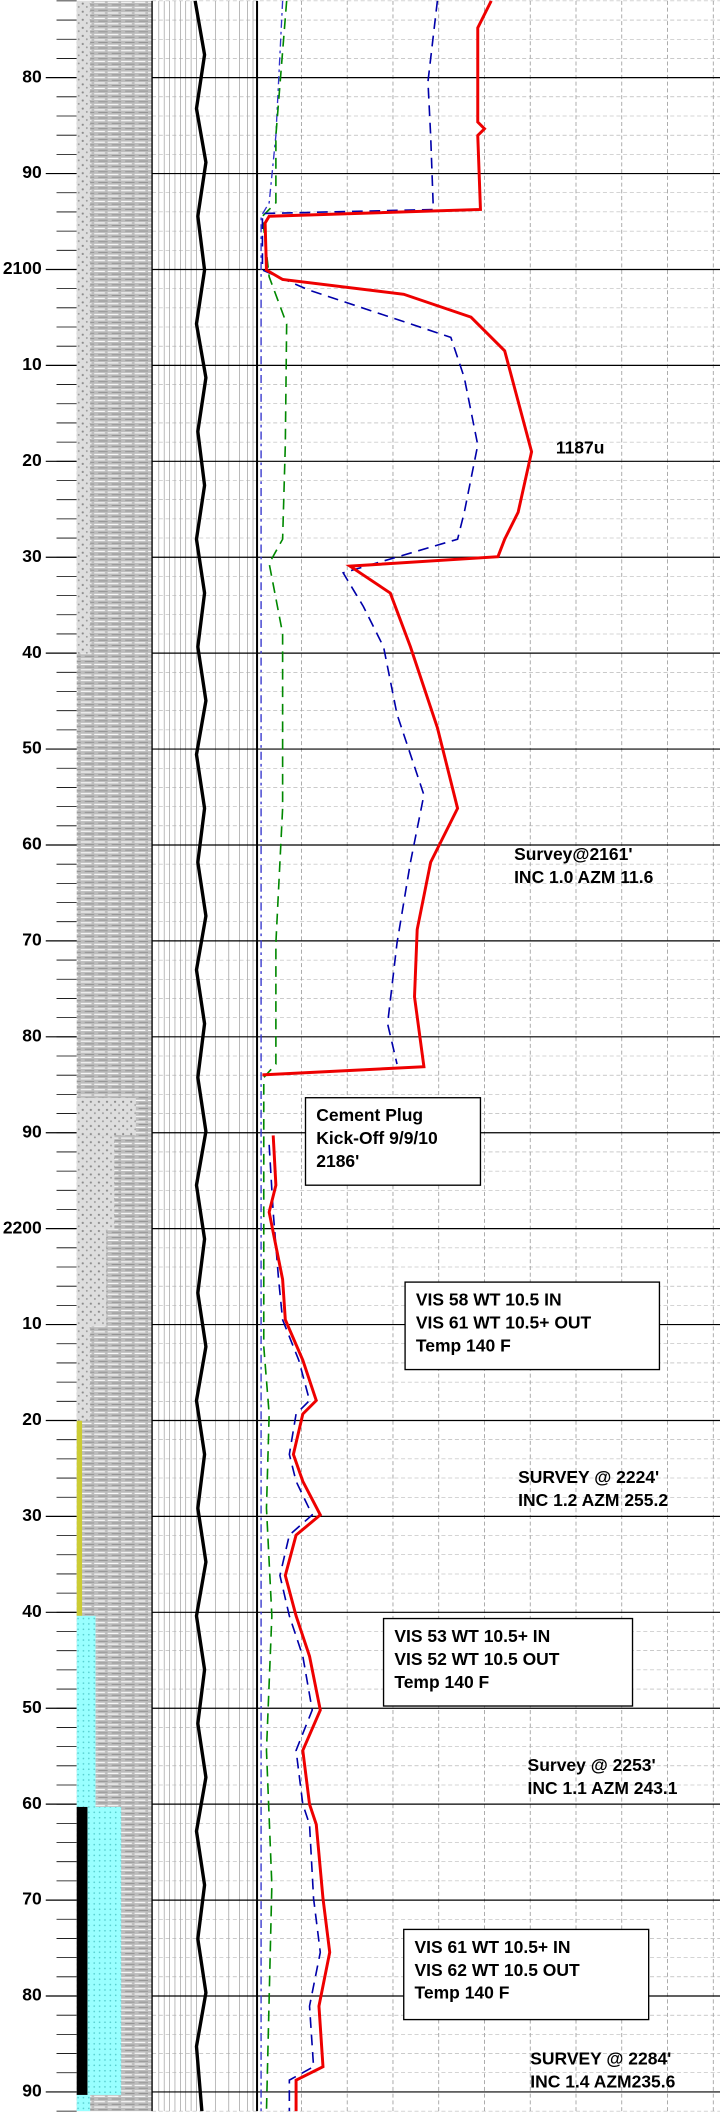 This screenshot has height=2112, width=720. Describe the element at coordinates (588, 1477) in the screenshot. I see `note-text: SURVEY @ 2224'` at that location.